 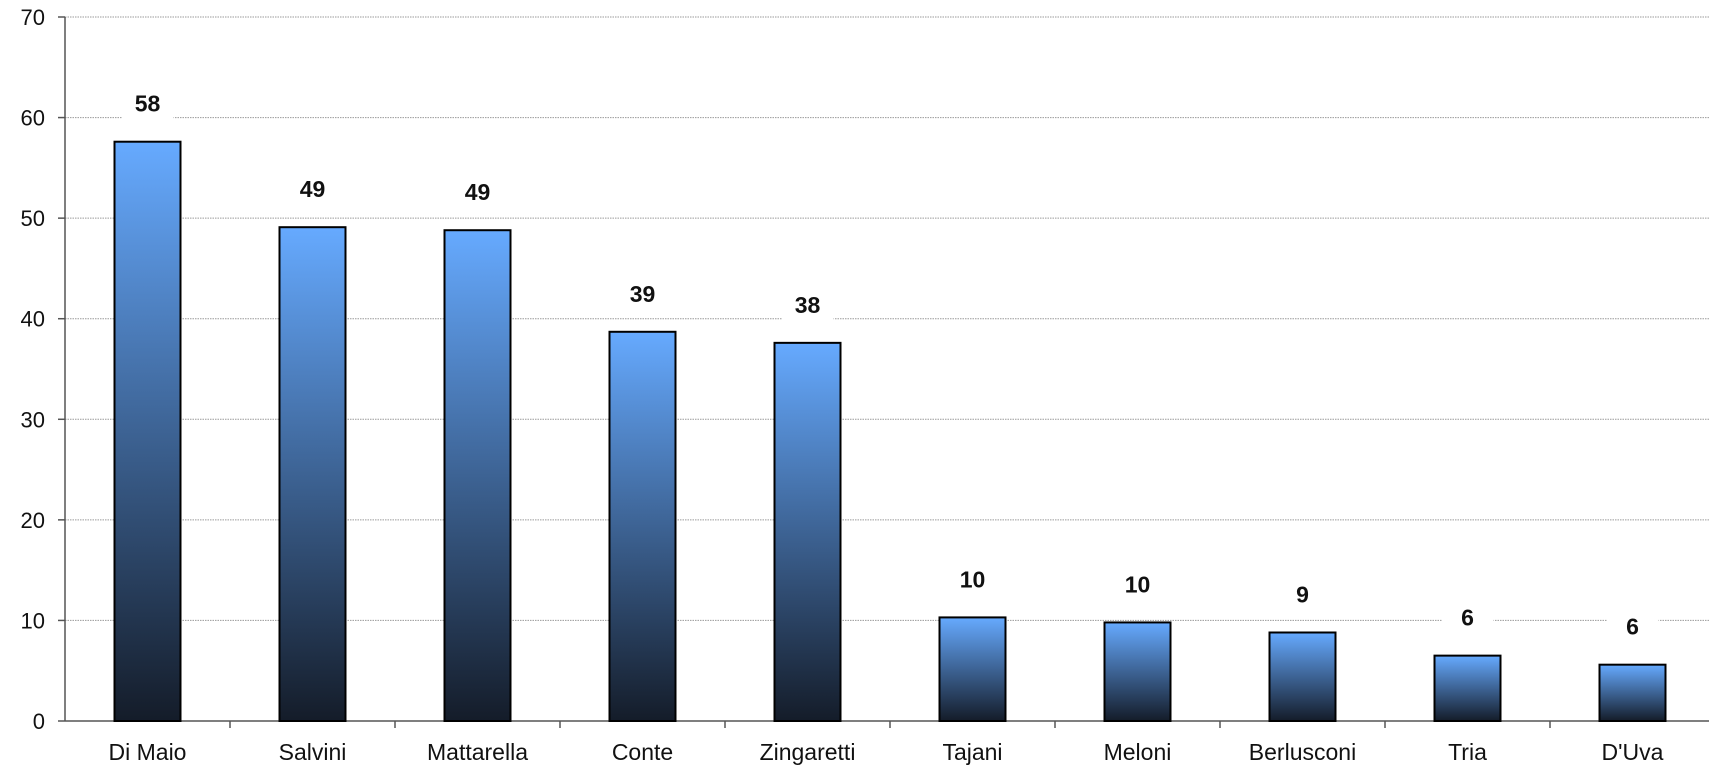 I want to click on y-tick-labels: 0 10 20 30 40 50 60 70, so click(x=33, y=369).